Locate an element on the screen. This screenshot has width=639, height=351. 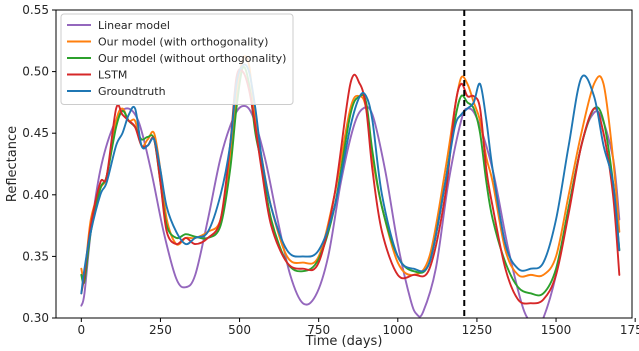
x-tick-label: 500 is located at coordinates (239, 330).